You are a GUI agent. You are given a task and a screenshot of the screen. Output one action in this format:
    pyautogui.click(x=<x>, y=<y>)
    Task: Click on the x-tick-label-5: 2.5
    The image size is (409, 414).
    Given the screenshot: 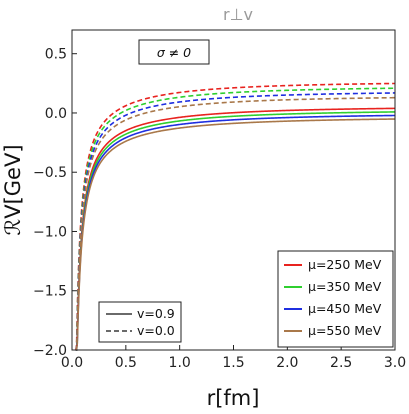 What is the action you would take?
    pyautogui.click(x=341, y=363)
    